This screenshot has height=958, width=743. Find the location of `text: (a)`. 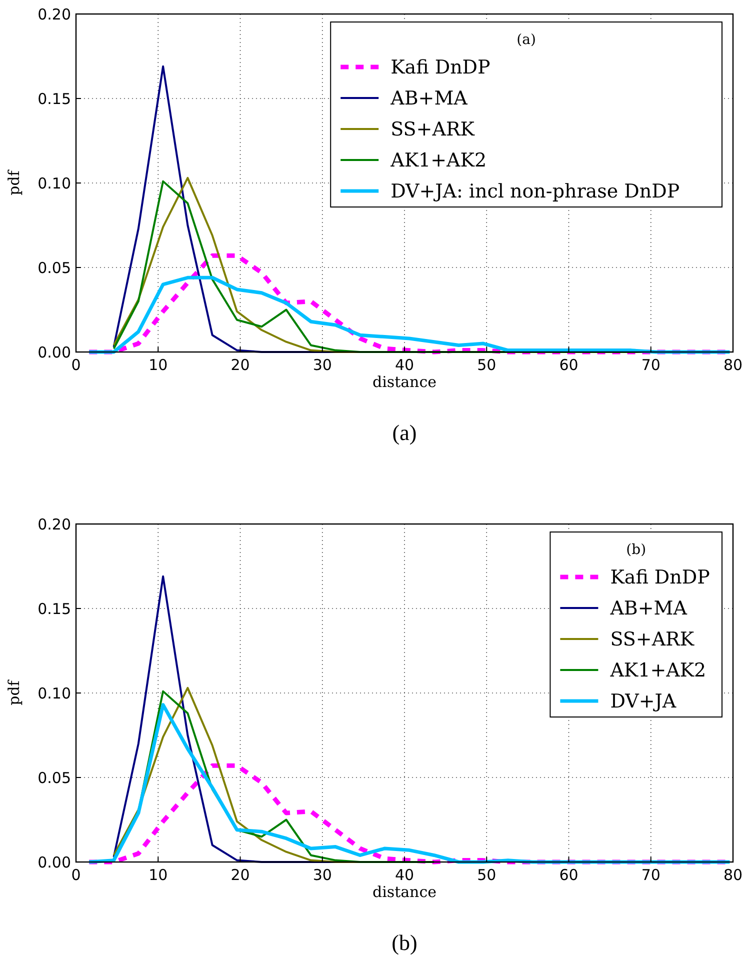

text: (a) is located at coordinates (404, 432).